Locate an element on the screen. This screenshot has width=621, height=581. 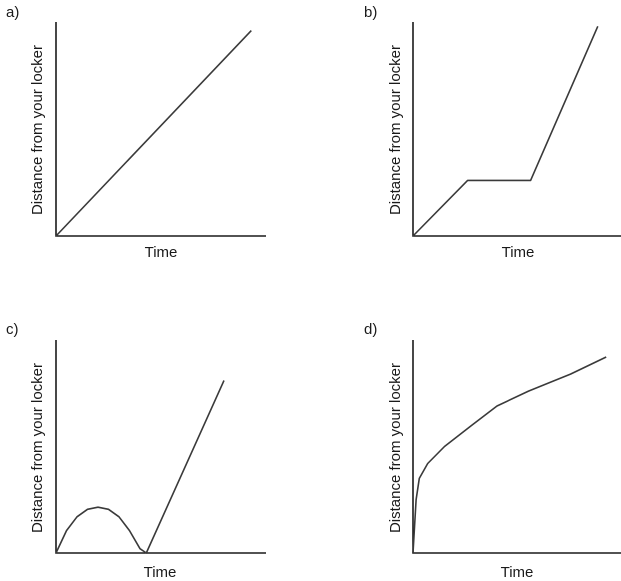
panel-b-series-line is located at coordinates (505, 131).